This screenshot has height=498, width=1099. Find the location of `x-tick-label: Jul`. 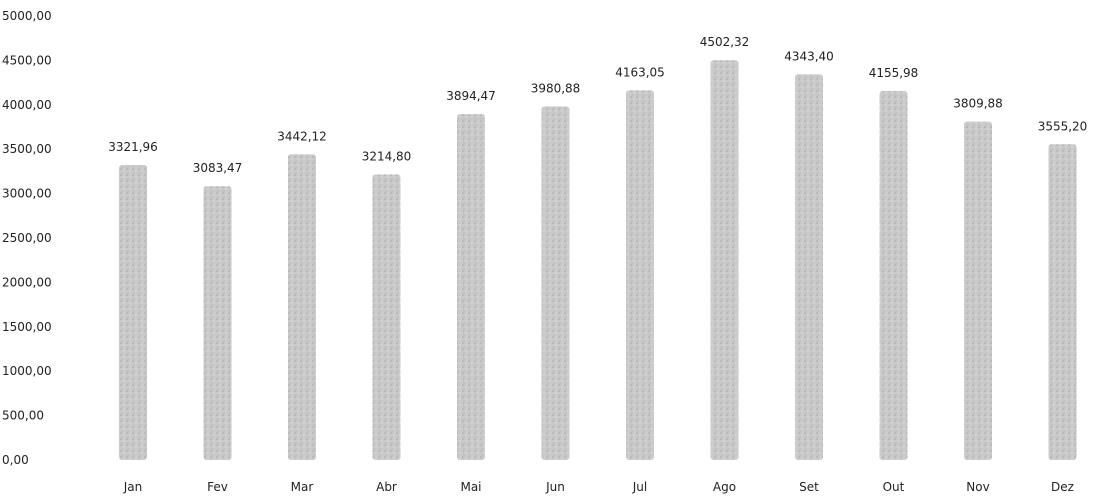

x-tick-label: Jul is located at coordinates (639, 487).